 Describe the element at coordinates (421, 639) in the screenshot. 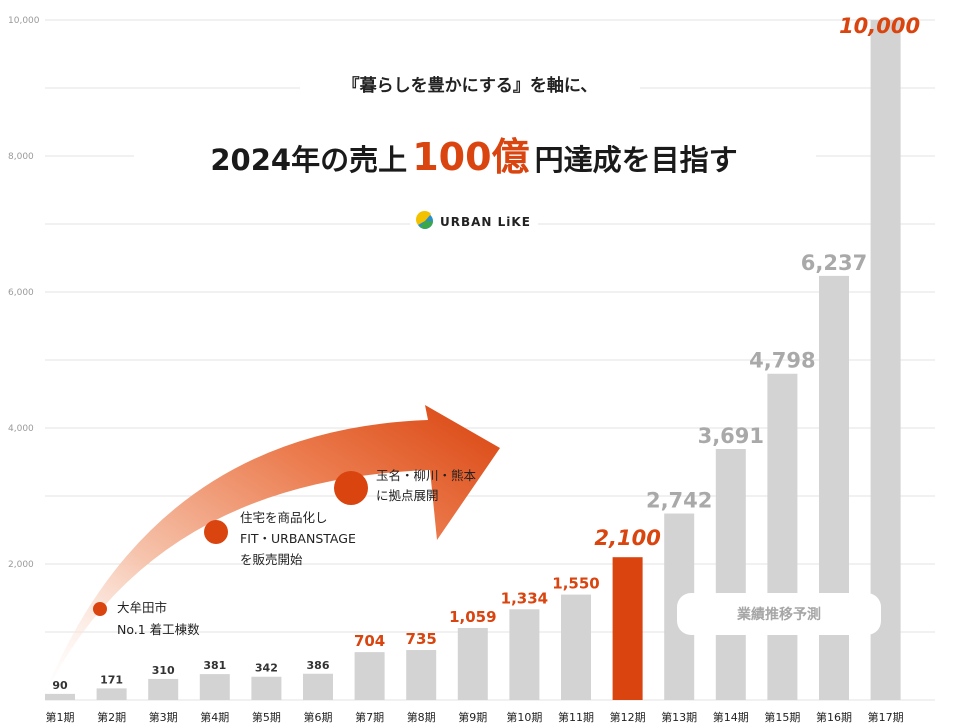

I see `value-label: 735` at that location.